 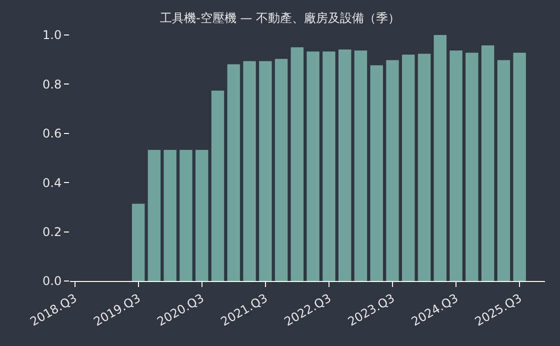 I want to click on y-tick-label: 0.0, so click(x=52, y=281).